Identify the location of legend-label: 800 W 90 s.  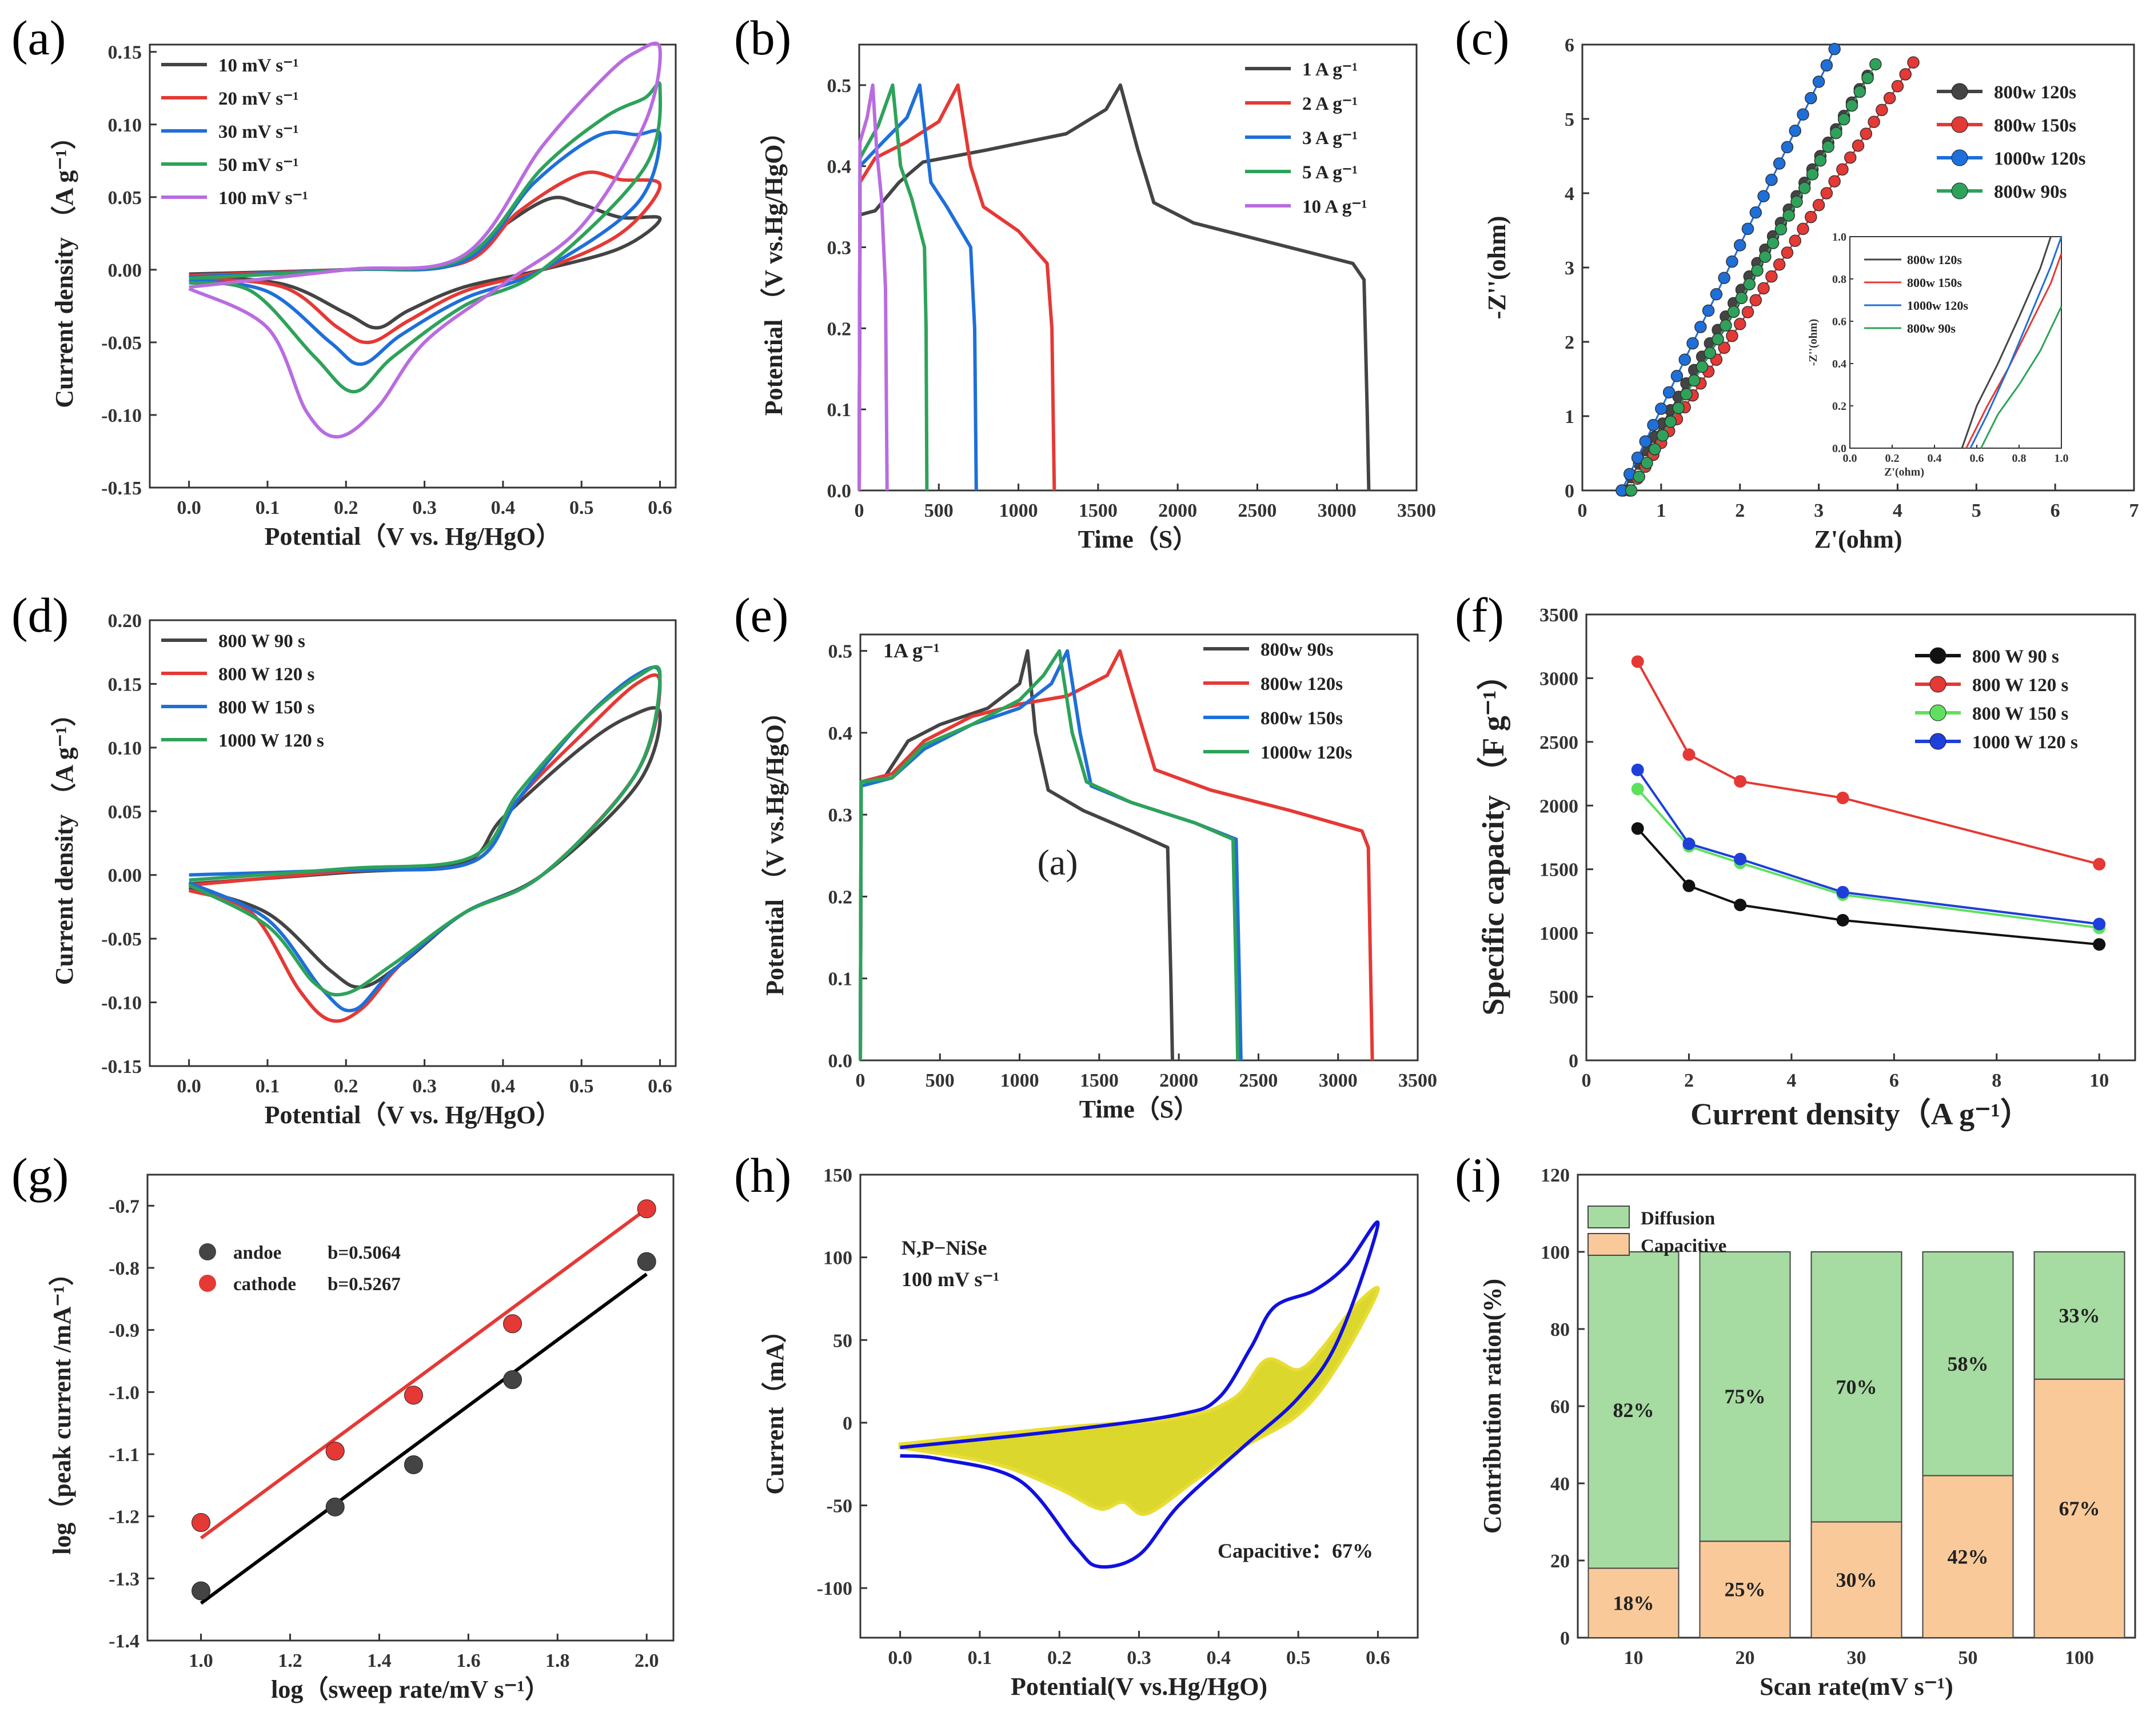
(261, 641).